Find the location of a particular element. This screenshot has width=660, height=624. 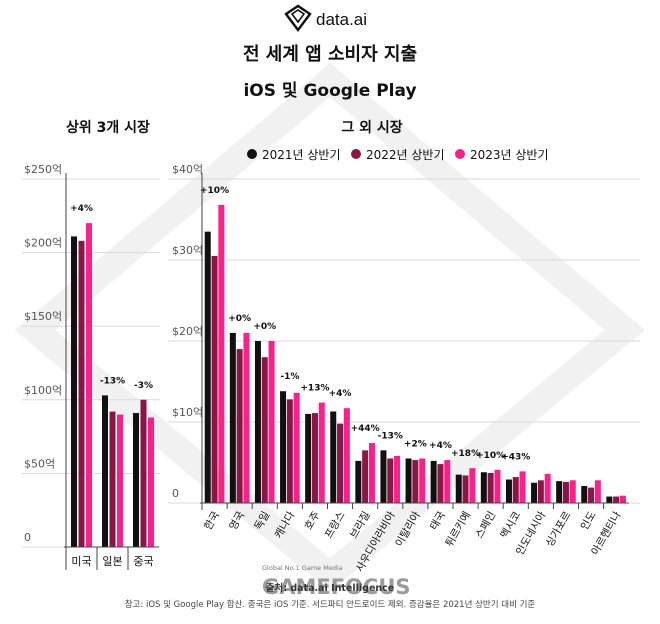

bar-독일-2023년 상반기 is located at coordinates (271, 422).